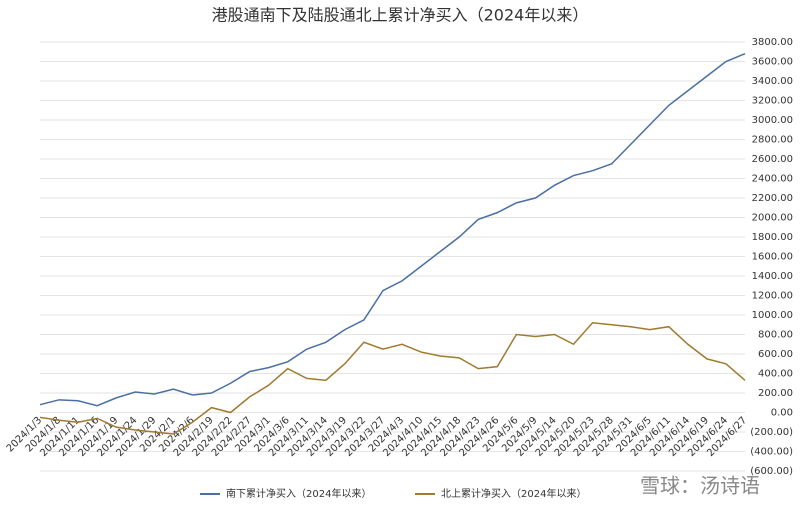 The height and width of the screenshot is (509, 800). I want to click on y-tick-label: 400.00, so click(775, 374).